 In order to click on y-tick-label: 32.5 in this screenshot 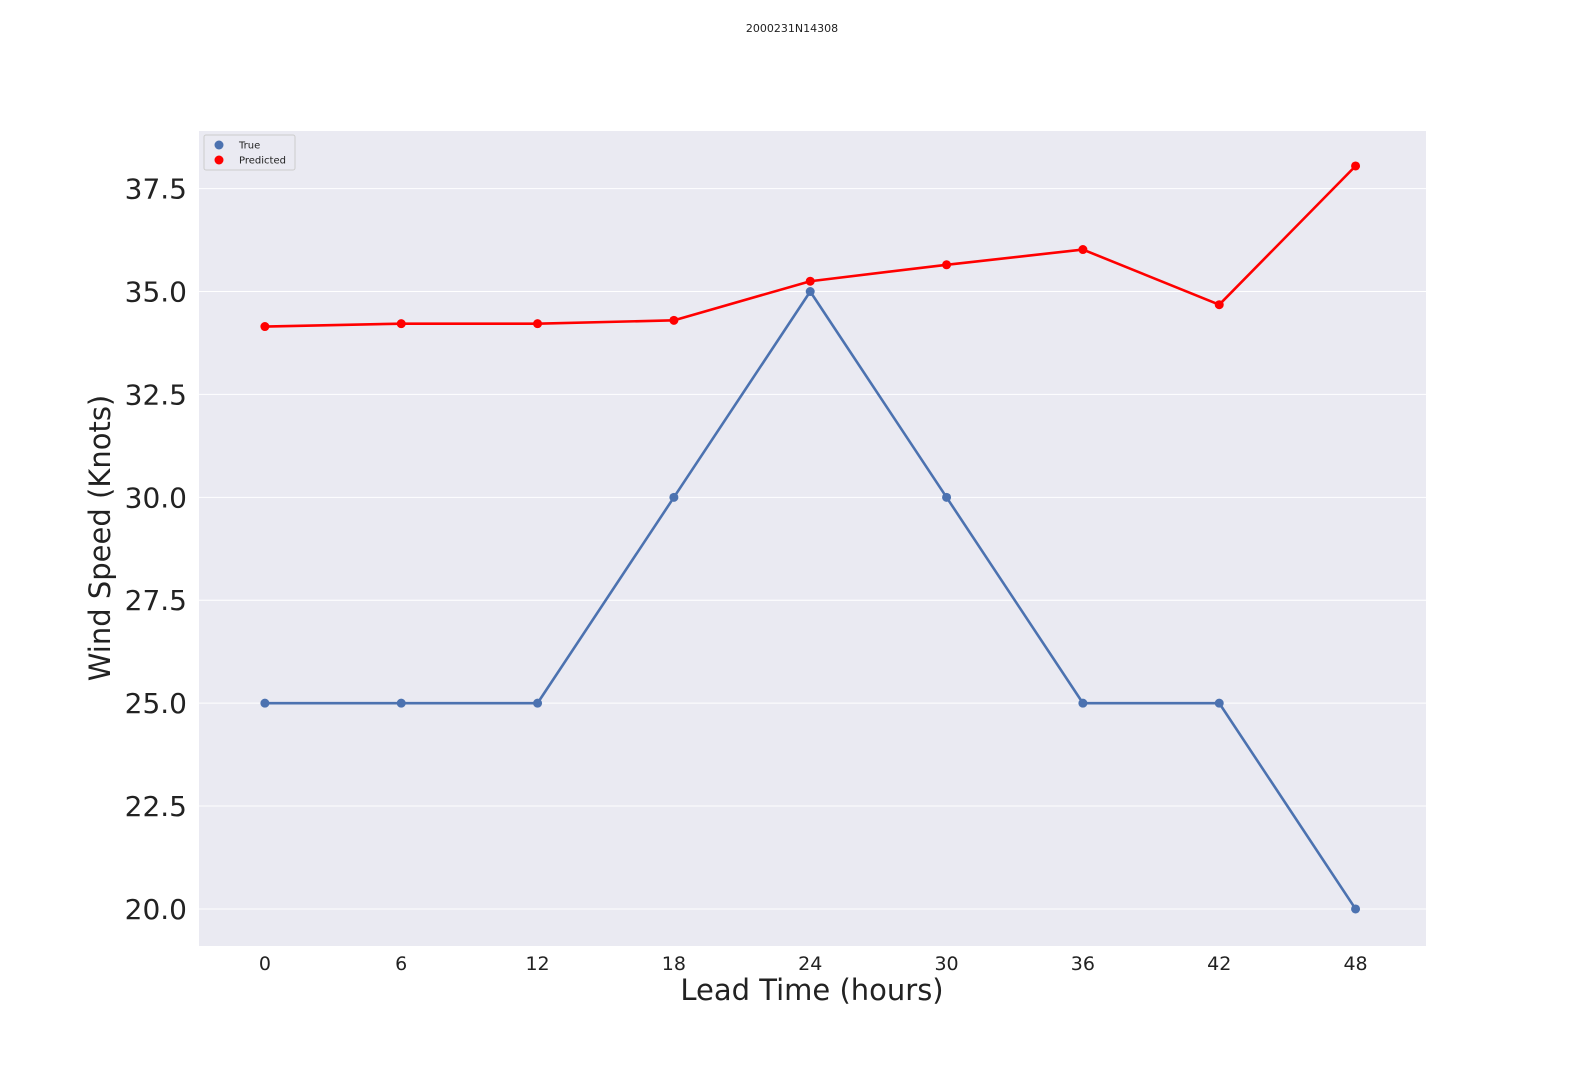, I will do `click(156, 394)`.